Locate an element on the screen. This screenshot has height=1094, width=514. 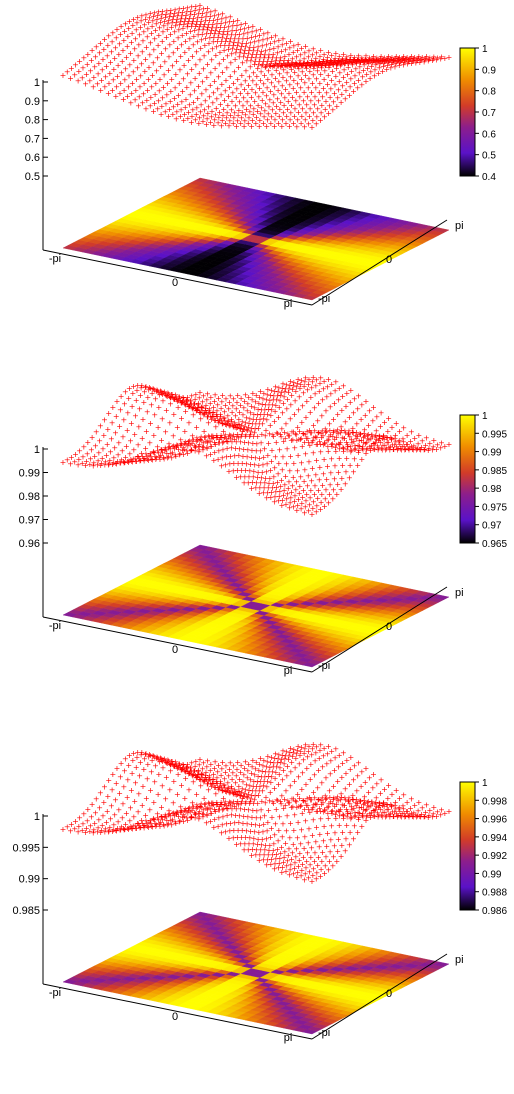
z-tick-label: 0.5 is located at coordinates (32, 177).